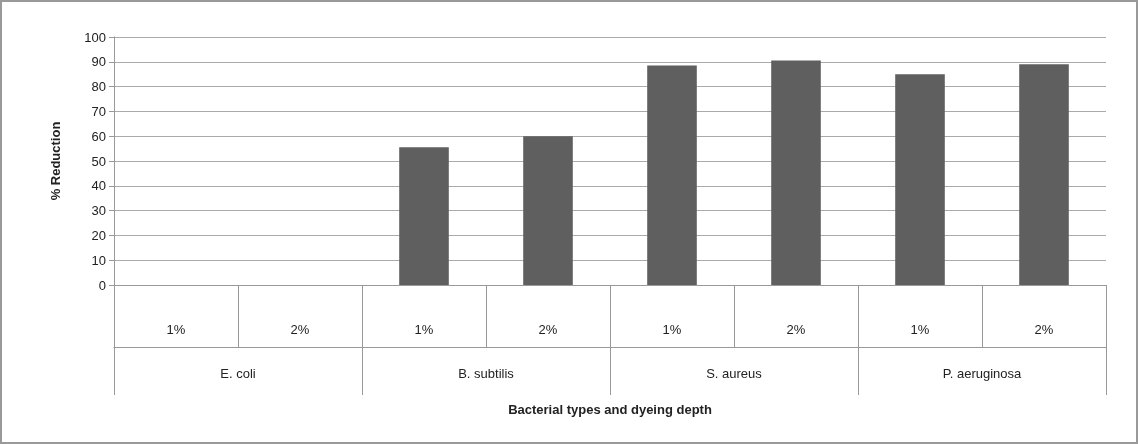 The height and width of the screenshot is (444, 1138). Describe the element at coordinates (486, 373) in the screenshot. I see `text: B. subtilis` at that location.